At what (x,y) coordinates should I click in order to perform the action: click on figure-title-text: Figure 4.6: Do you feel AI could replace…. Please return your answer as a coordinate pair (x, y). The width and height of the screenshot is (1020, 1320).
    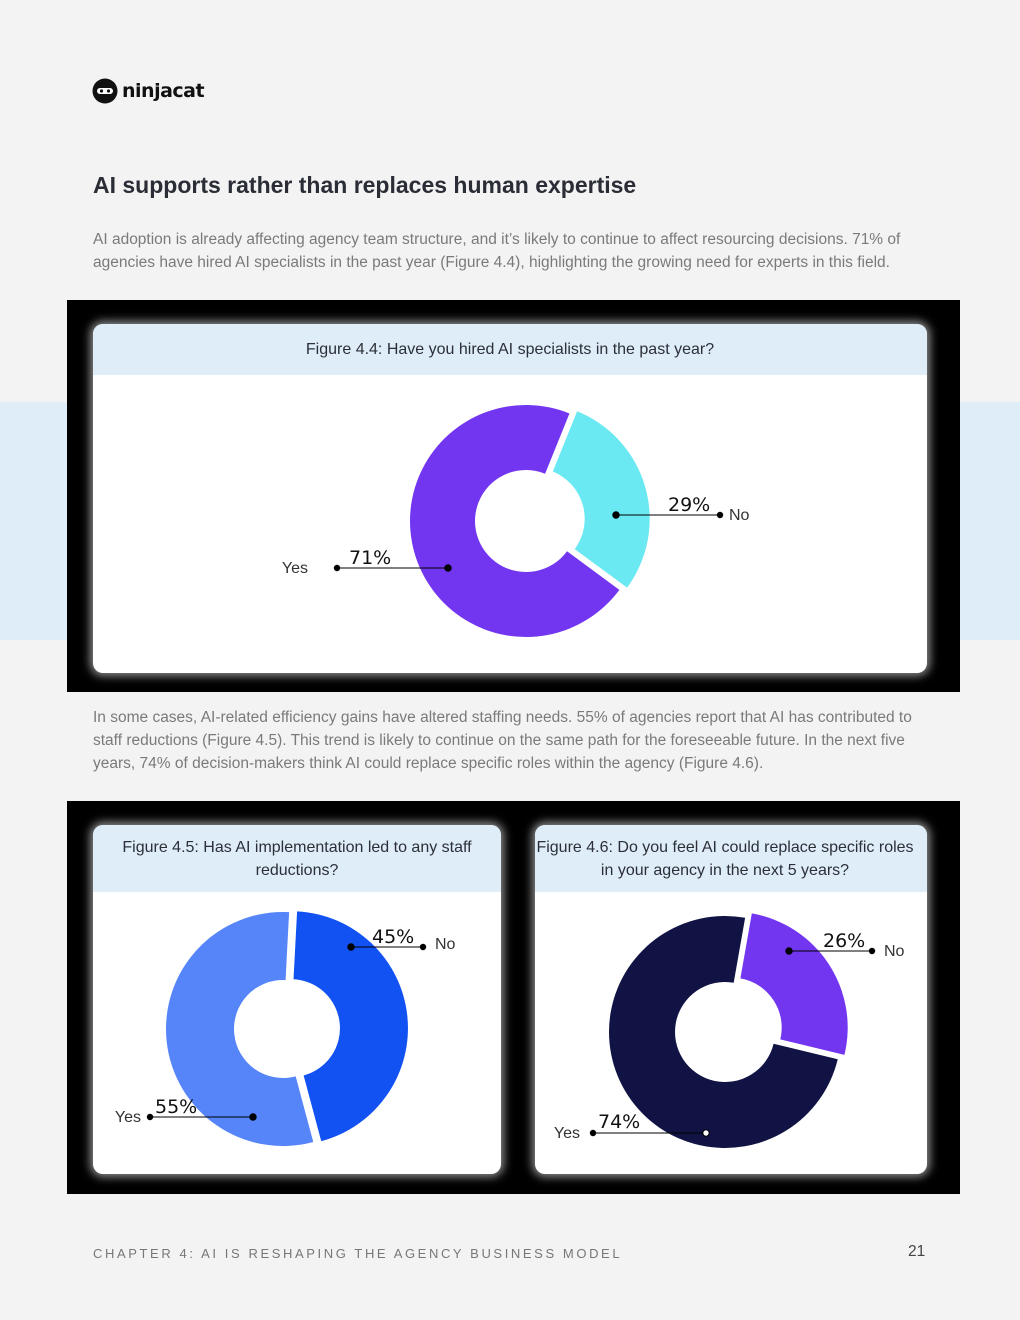
    Looking at the image, I should click on (725, 858).